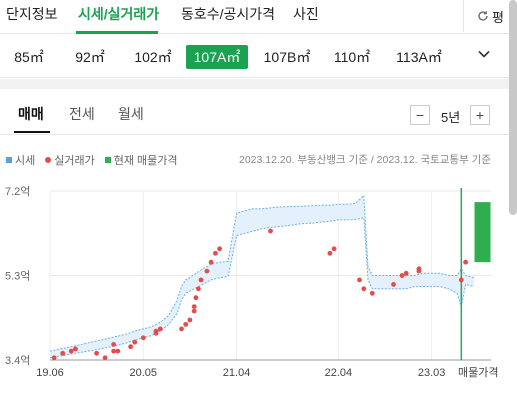  What do you see at coordinates (32, 132) in the screenshot?
I see `active-trade-tab-indicator` at bounding box center [32, 132].